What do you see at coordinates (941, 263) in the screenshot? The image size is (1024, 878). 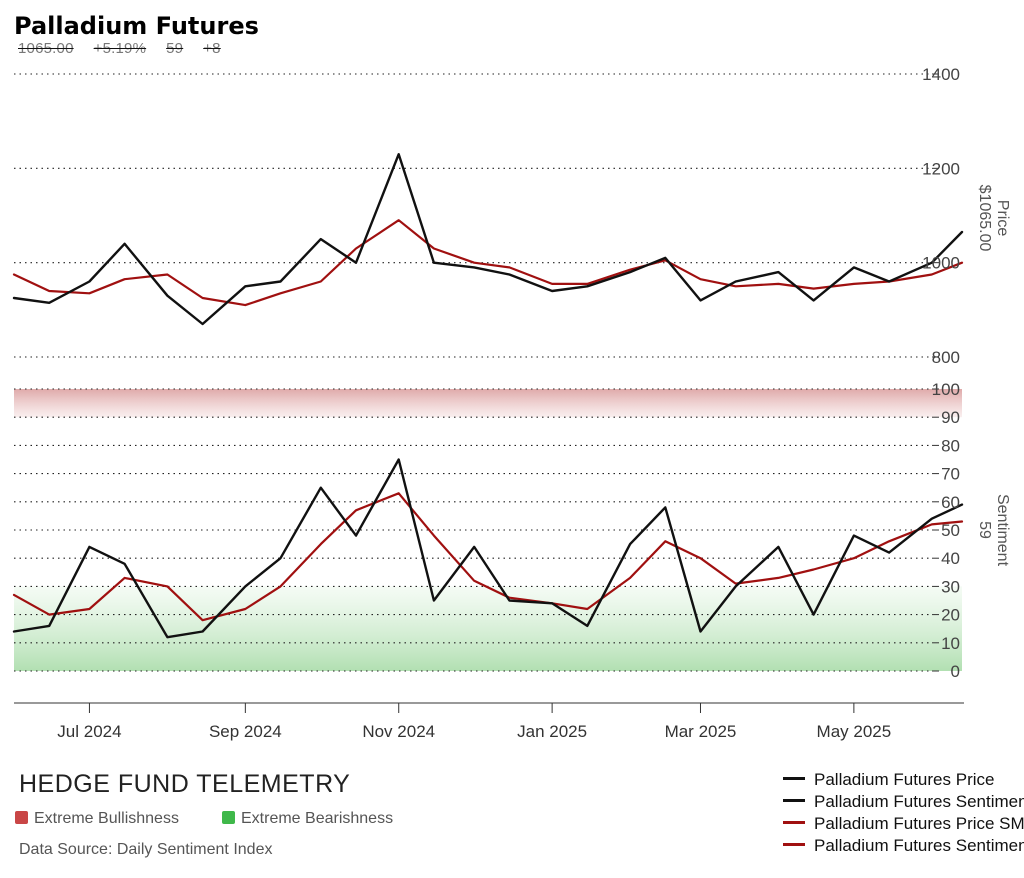 I see `y-tick-label: 1000` at bounding box center [941, 263].